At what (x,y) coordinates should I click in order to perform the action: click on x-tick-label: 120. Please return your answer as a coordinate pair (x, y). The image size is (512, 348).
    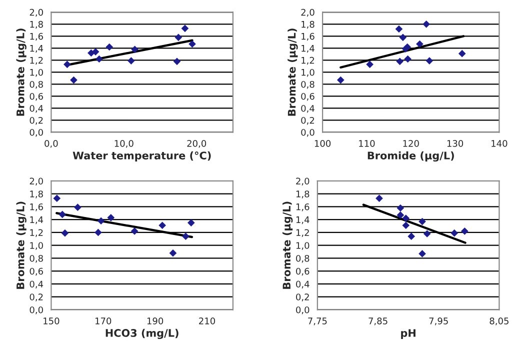
    Looking at the image, I should click on (411, 143).